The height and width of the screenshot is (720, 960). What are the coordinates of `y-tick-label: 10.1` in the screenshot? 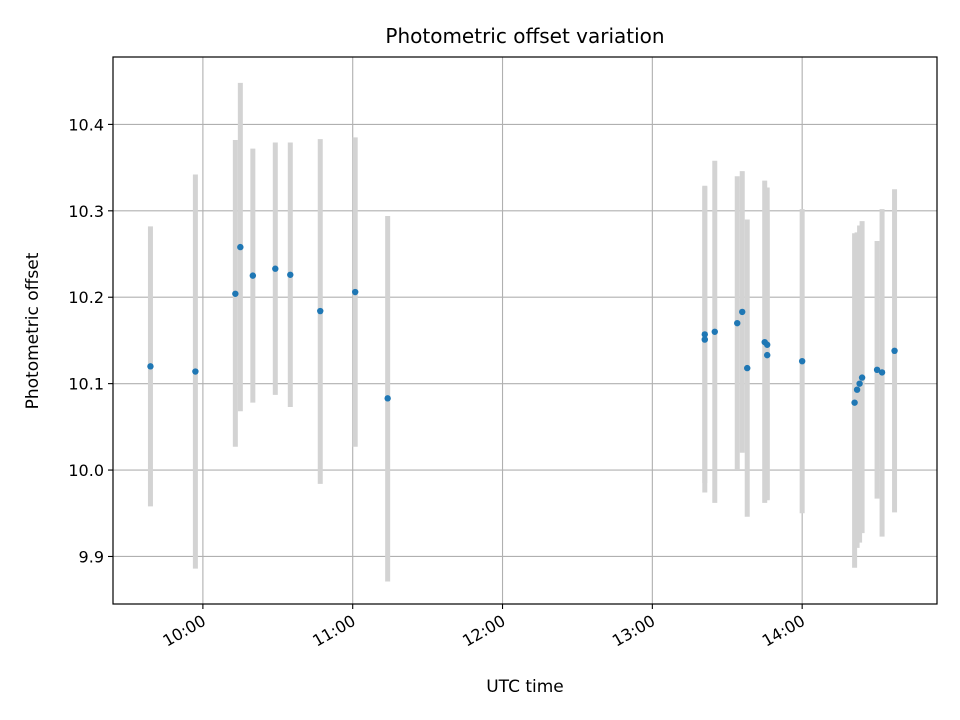 It's located at (86, 384).